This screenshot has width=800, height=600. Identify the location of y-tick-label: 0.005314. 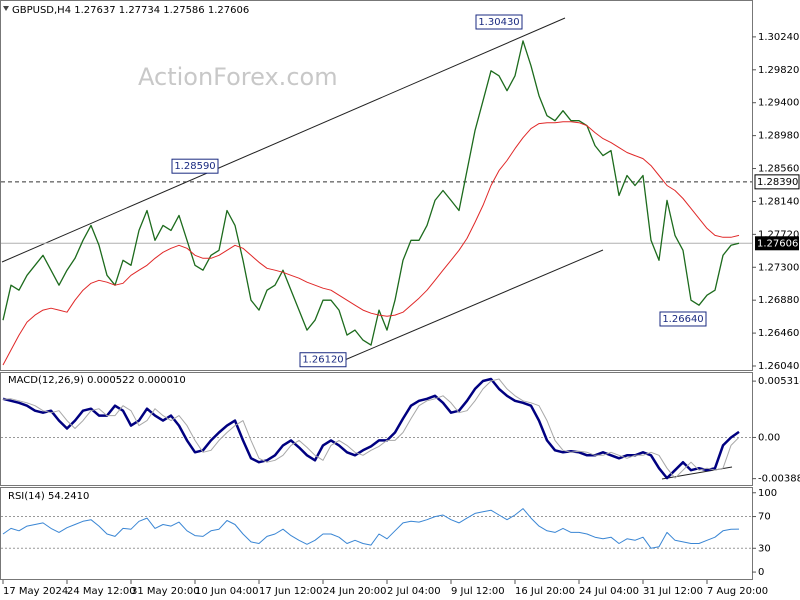
(779, 381).